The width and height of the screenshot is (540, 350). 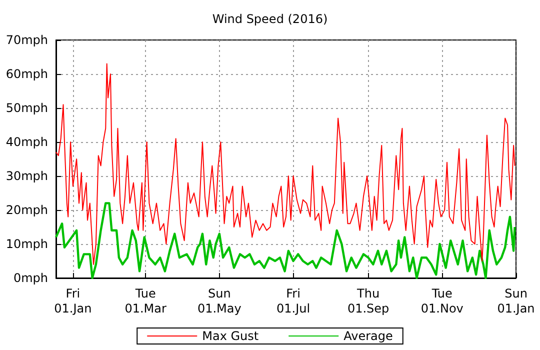 I want to click on y-tick-label: 60mph, so click(x=27, y=74).